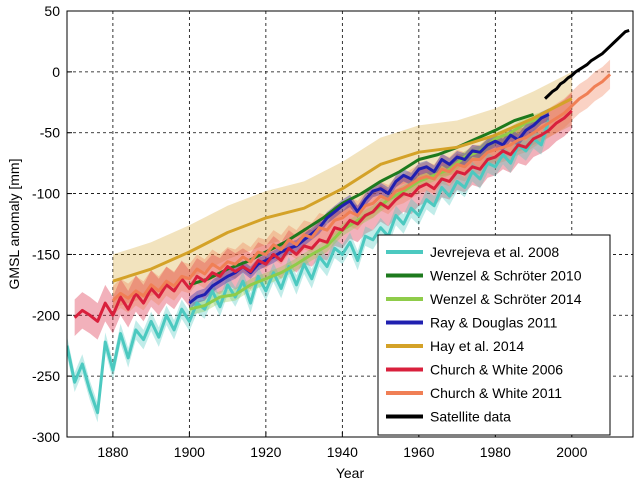  I want to click on y-tick-label--50: -50, so click(50, 133).